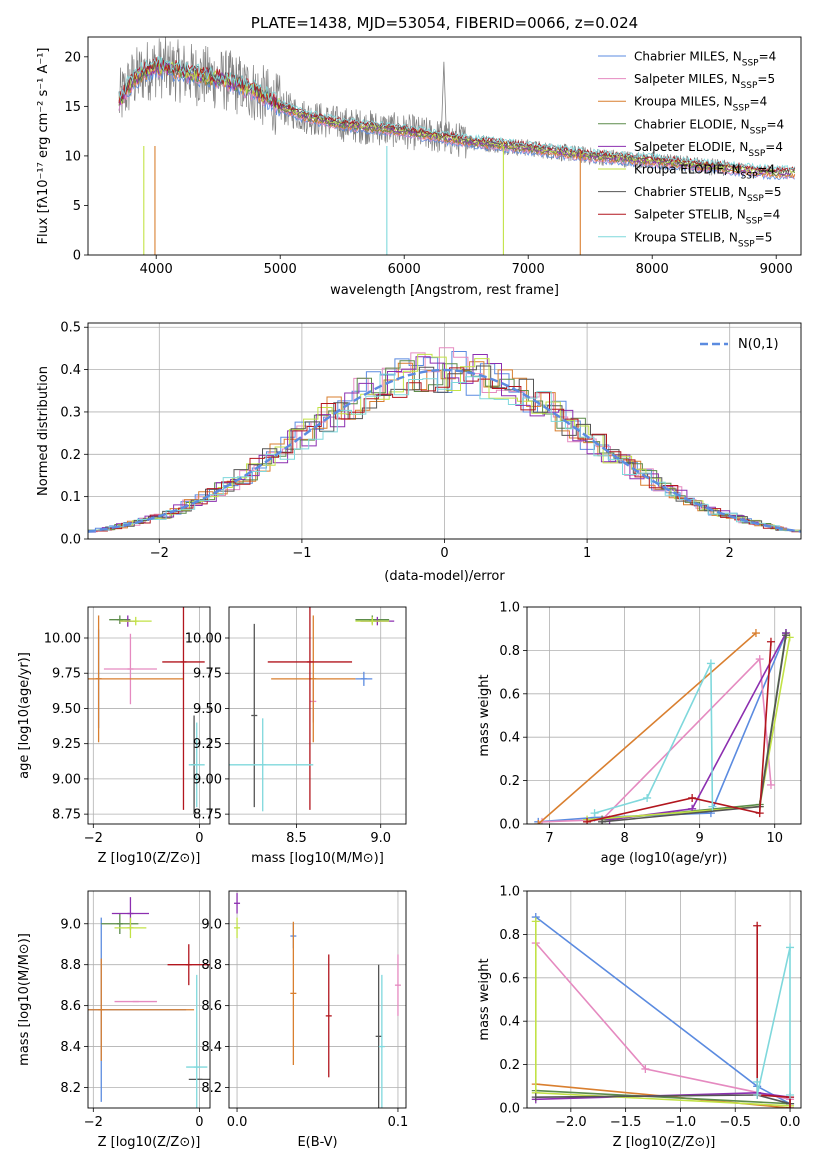 The height and width of the screenshot is (1170, 819). What do you see at coordinates (705, 59) in the screenshot?
I see `legend-label-0: Chabrier MILES, NSSP=4` at bounding box center [705, 59].